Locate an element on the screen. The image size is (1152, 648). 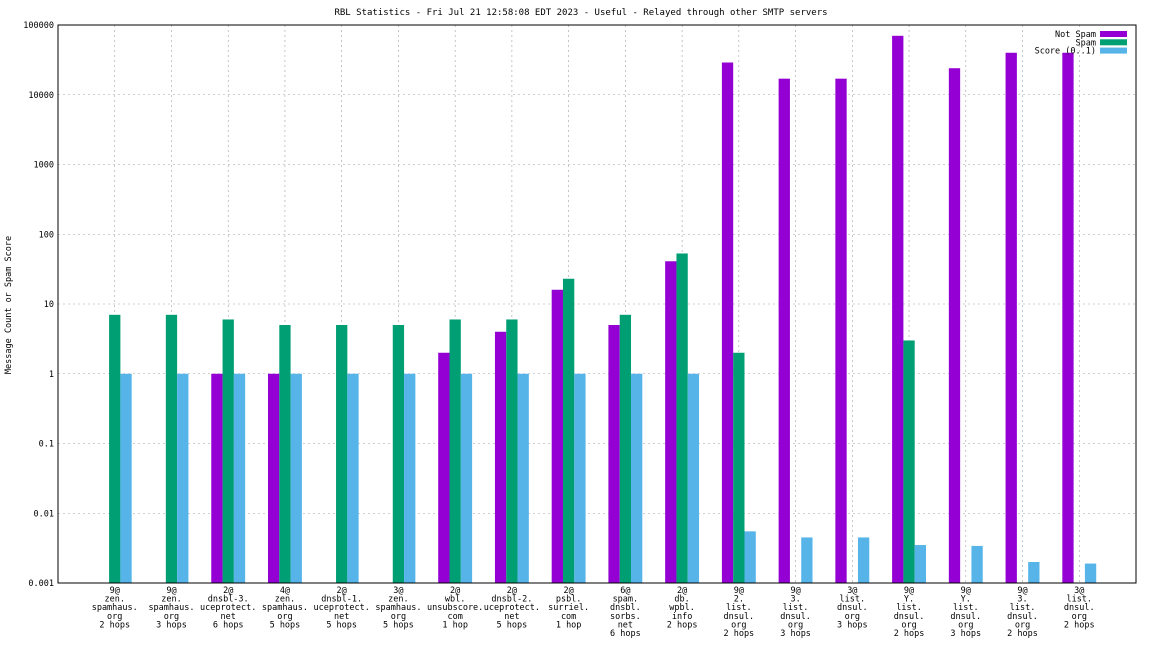
x-tick-label: db. is located at coordinates (681, 600).